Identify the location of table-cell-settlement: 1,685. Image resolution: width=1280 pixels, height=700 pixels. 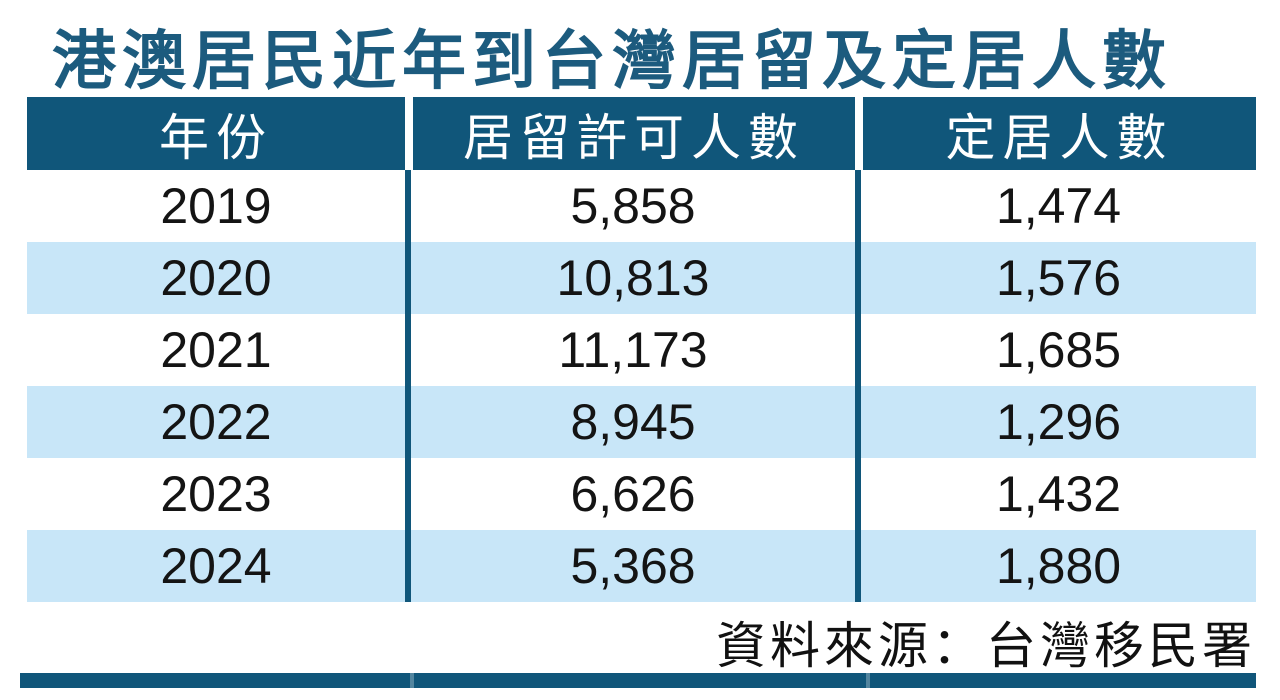
(1055, 350).